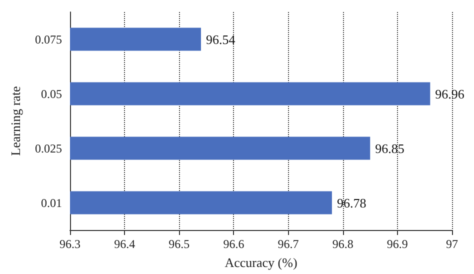 This screenshot has height=274, width=474. Describe the element at coordinates (125, 244) in the screenshot. I see `x-tick-label: 96.4` at that location.